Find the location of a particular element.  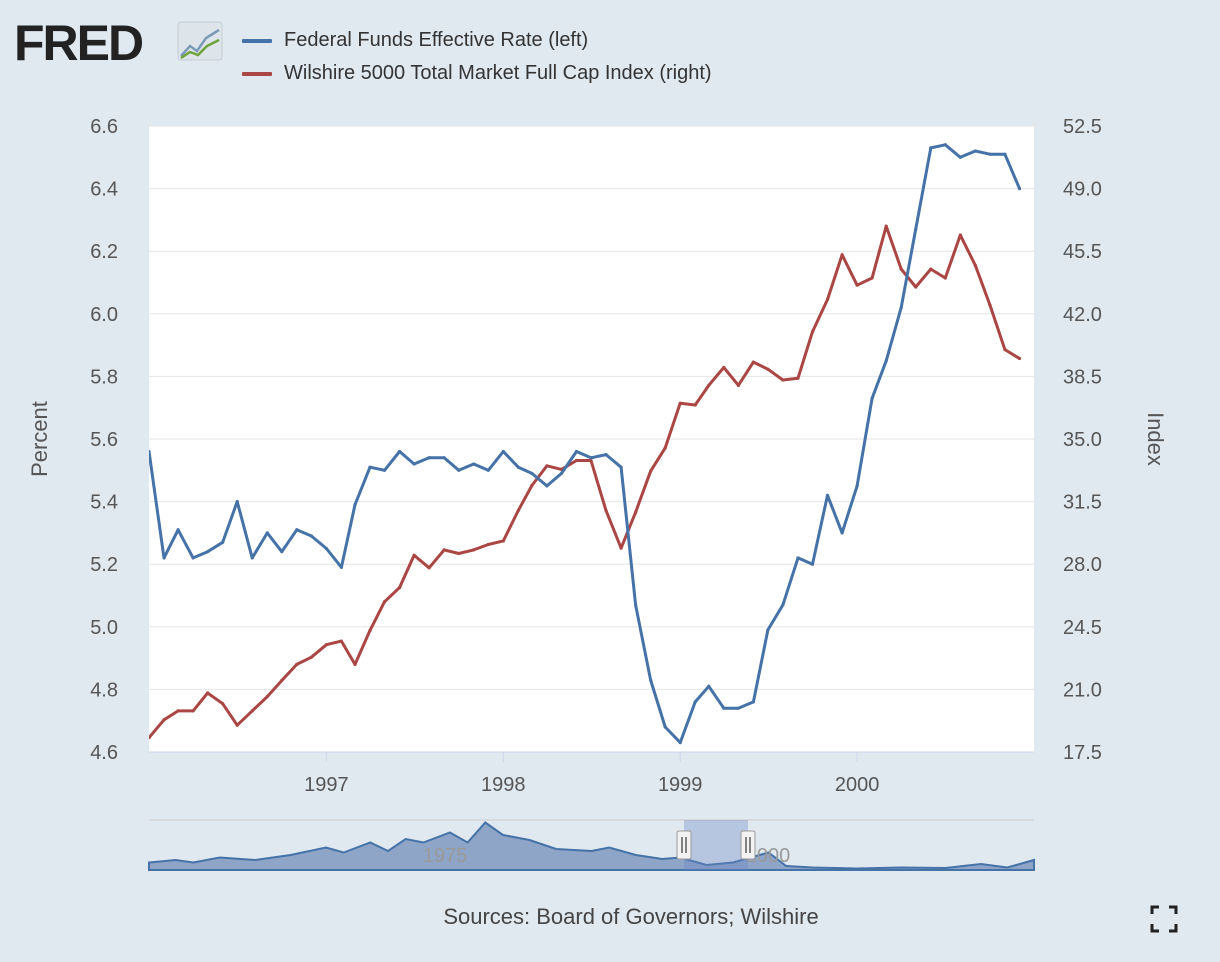

legend-item-fed-funds: Federal Funds Effective Rate (left) is located at coordinates (477, 40).